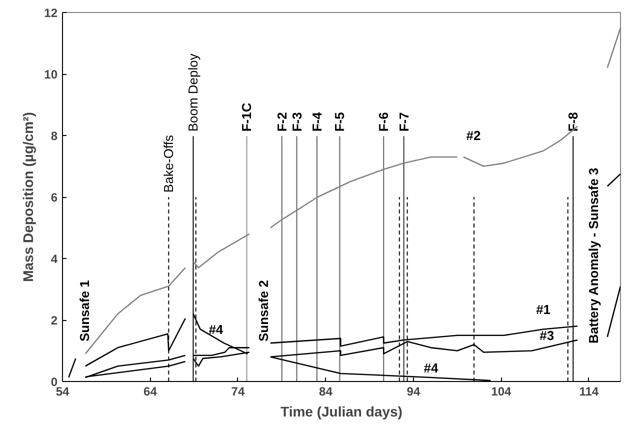 This screenshot has height=431, width=630. What do you see at coordinates (51, 13) in the screenshot?
I see `y-tick-label: 12` at bounding box center [51, 13].